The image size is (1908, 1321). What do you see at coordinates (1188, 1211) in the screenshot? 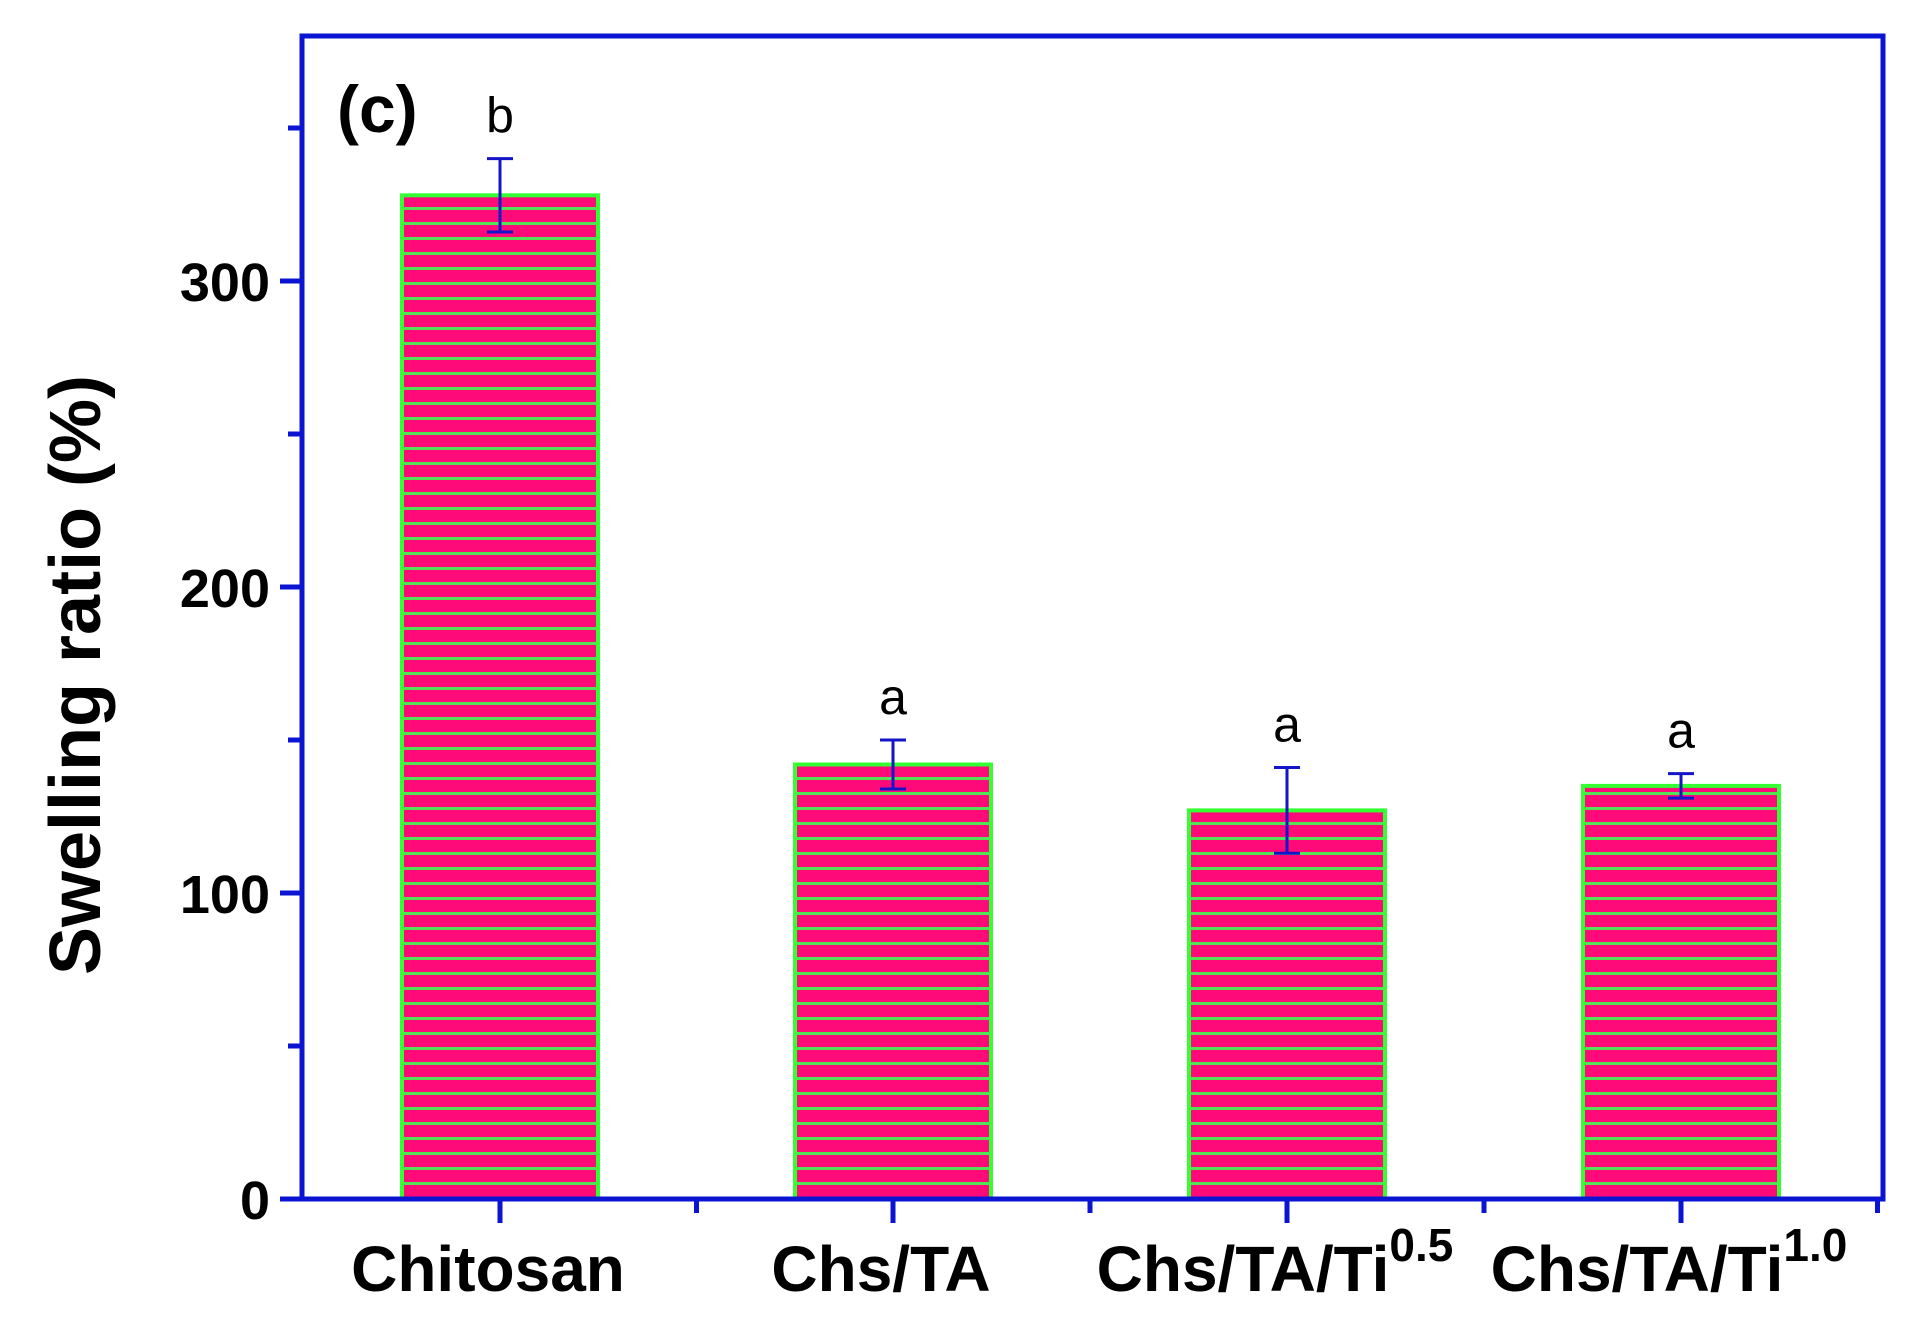
I see `x-axis-ticks` at bounding box center [1188, 1211].